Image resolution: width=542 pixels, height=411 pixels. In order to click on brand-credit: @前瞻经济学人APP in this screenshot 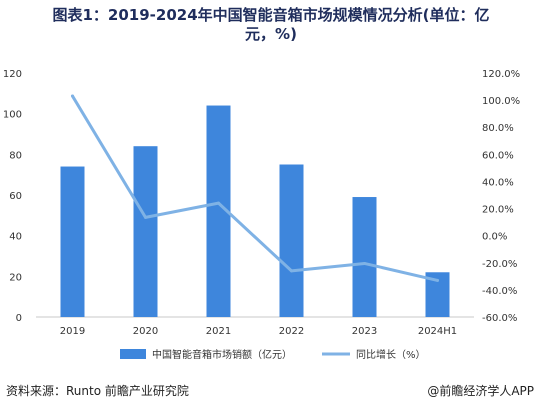, I will do `click(480, 391)`.